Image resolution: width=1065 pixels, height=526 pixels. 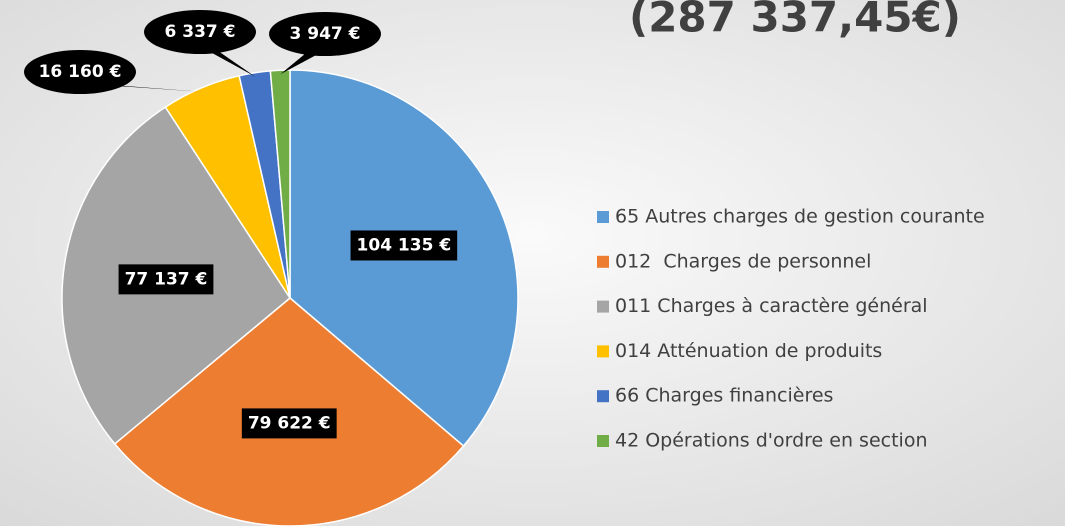 I want to click on chart-title: (287 337,45€), so click(x=795, y=21).